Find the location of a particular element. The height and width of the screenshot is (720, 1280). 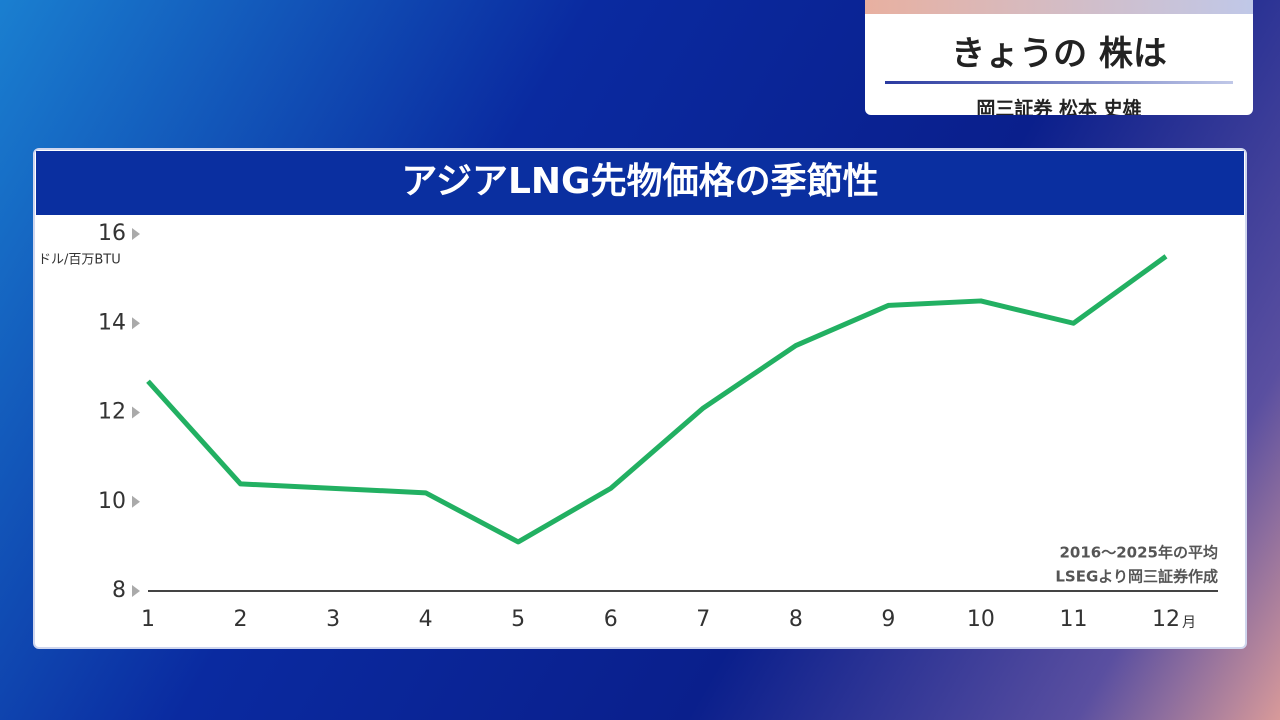

presenter: 岡三証券 松本 史雄 is located at coordinates (1059, 106).